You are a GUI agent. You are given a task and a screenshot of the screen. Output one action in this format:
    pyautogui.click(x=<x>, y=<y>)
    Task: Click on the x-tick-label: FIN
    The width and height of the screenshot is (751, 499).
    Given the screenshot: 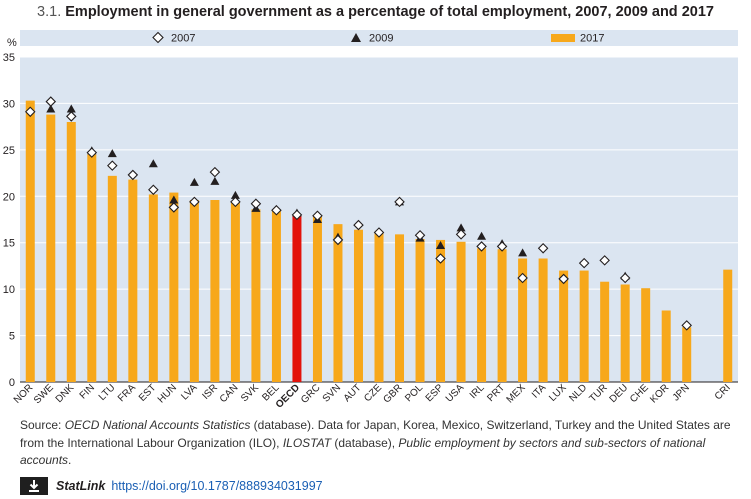 What is the action you would take?
    pyautogui.click(x=87, y=391)
    